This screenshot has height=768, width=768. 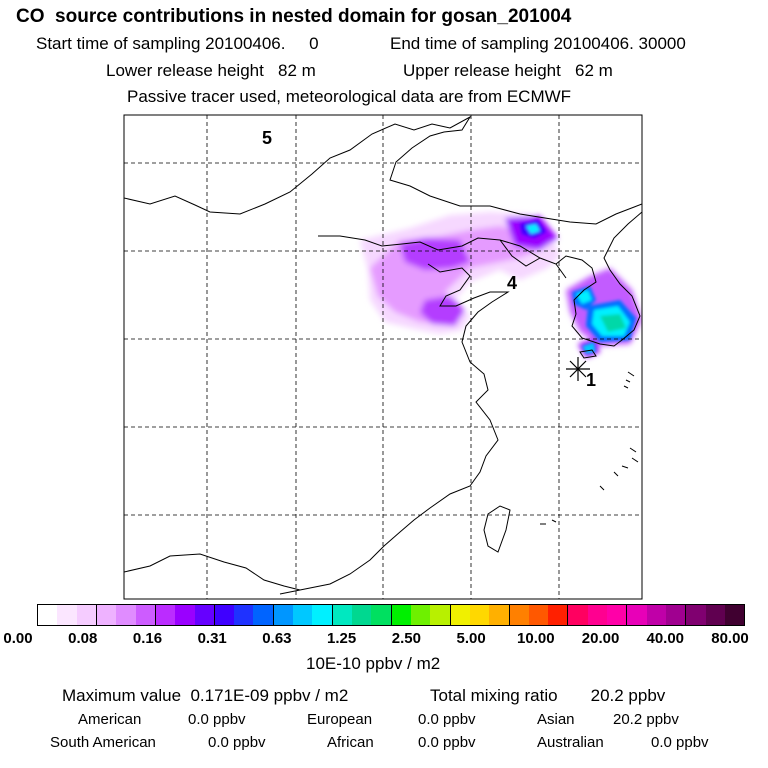 I want to click on coastline-bohai, so click(x=442, y=257).